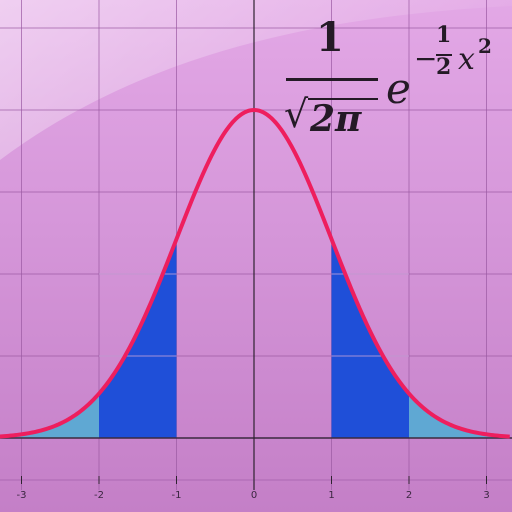 This screenshot has width=512, height=512. Describe the element at coordinates (398, 88) in the screenshot. I see `formula-exponential-base: e` at that location.